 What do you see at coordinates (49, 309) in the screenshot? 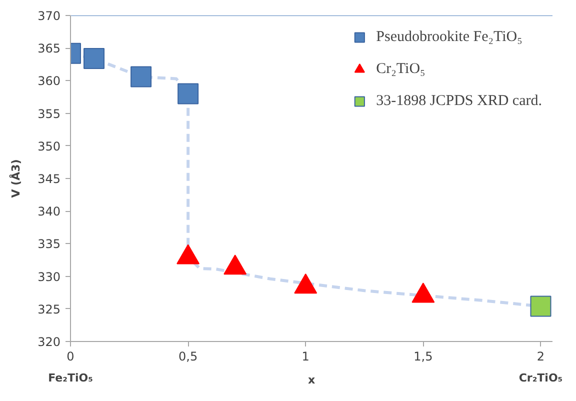
I see `y-tick-label: 325` at bounding box center [49, 309].